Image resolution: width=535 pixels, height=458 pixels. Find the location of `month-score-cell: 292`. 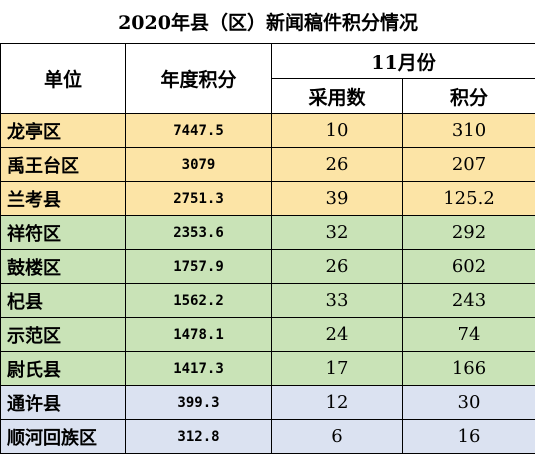

month-score-cell: 292 is located at coordinates (468, 232).